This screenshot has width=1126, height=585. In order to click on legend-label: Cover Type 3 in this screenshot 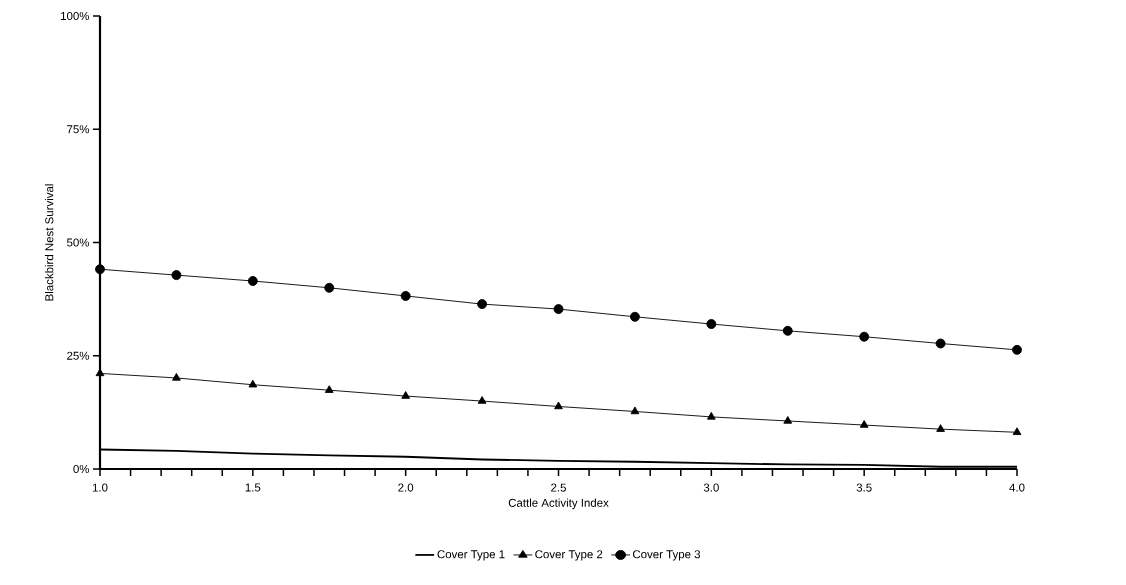, I will do `click(666, 555)`.